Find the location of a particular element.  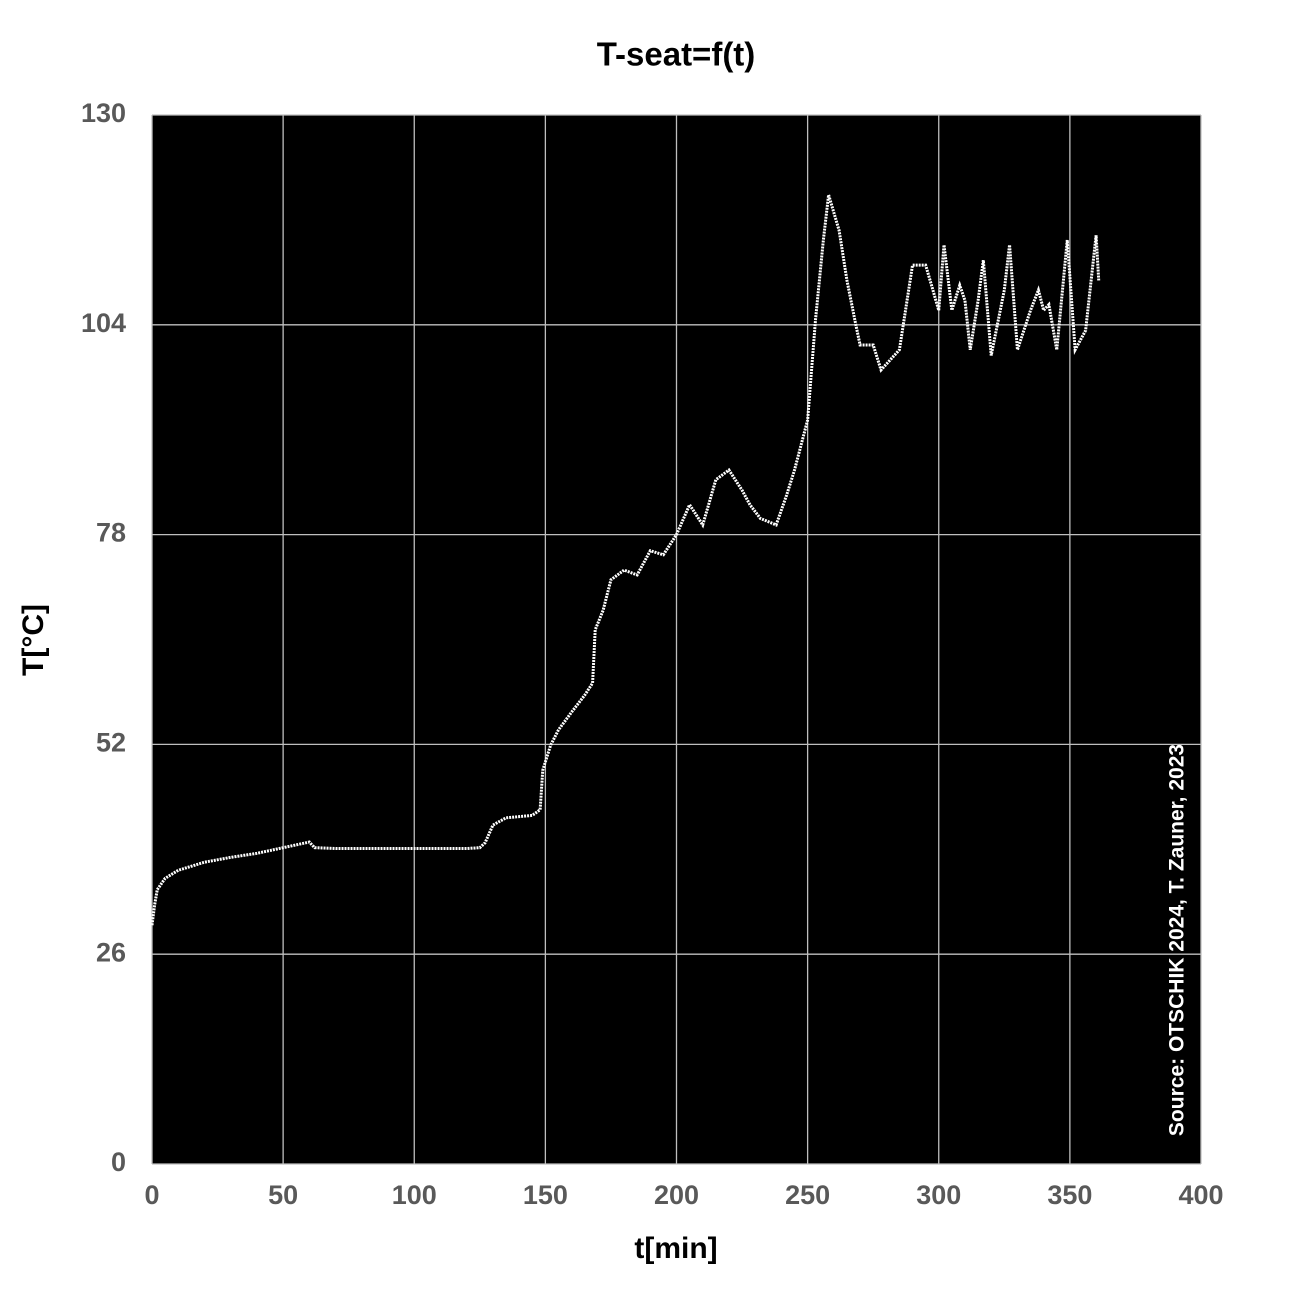

x-tick-label: 50 is located at coordinates (283, 1195).